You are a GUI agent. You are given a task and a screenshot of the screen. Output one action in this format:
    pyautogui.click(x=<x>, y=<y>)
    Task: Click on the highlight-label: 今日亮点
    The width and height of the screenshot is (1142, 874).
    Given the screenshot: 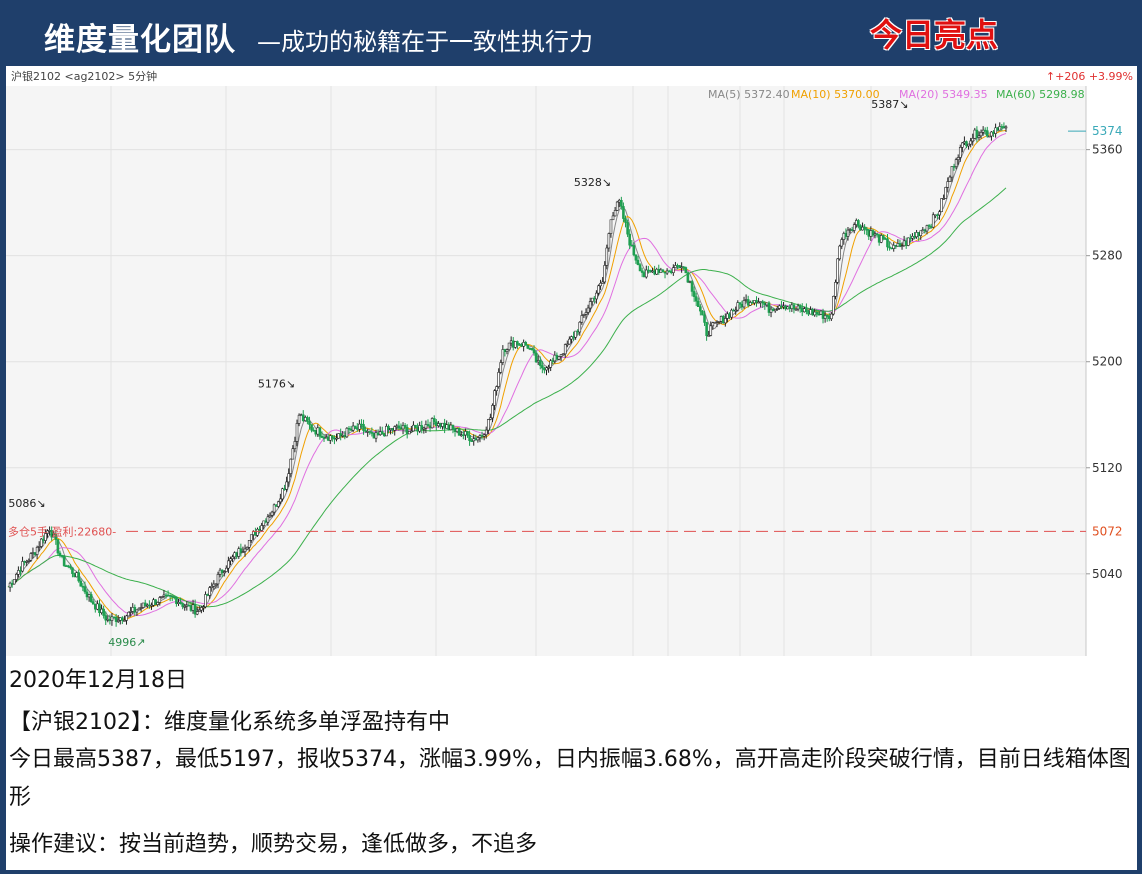 What is the action you would take?
    pyautogui.click(x=934, y=35)
    